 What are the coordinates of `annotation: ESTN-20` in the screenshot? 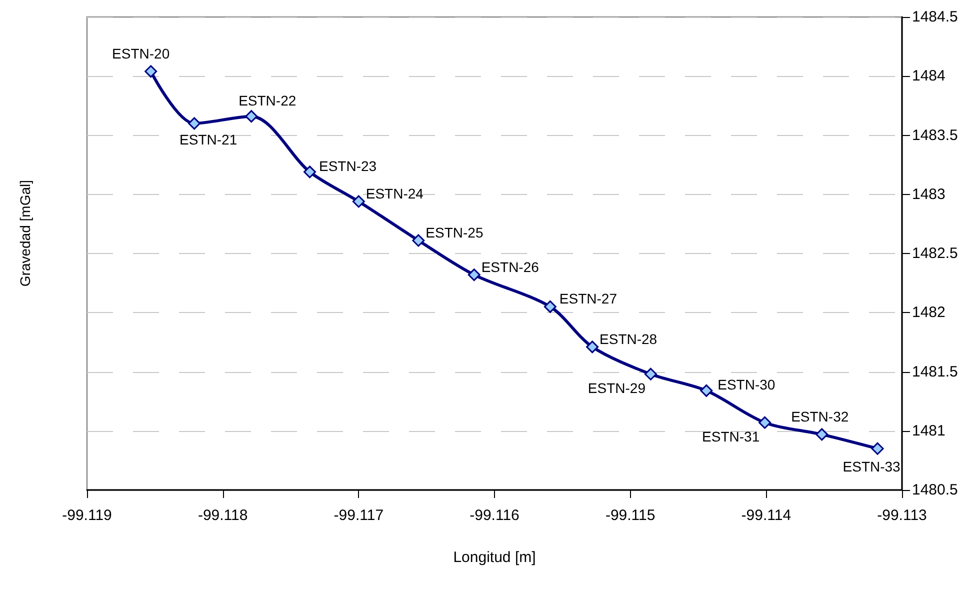 It's located at (141, 53).